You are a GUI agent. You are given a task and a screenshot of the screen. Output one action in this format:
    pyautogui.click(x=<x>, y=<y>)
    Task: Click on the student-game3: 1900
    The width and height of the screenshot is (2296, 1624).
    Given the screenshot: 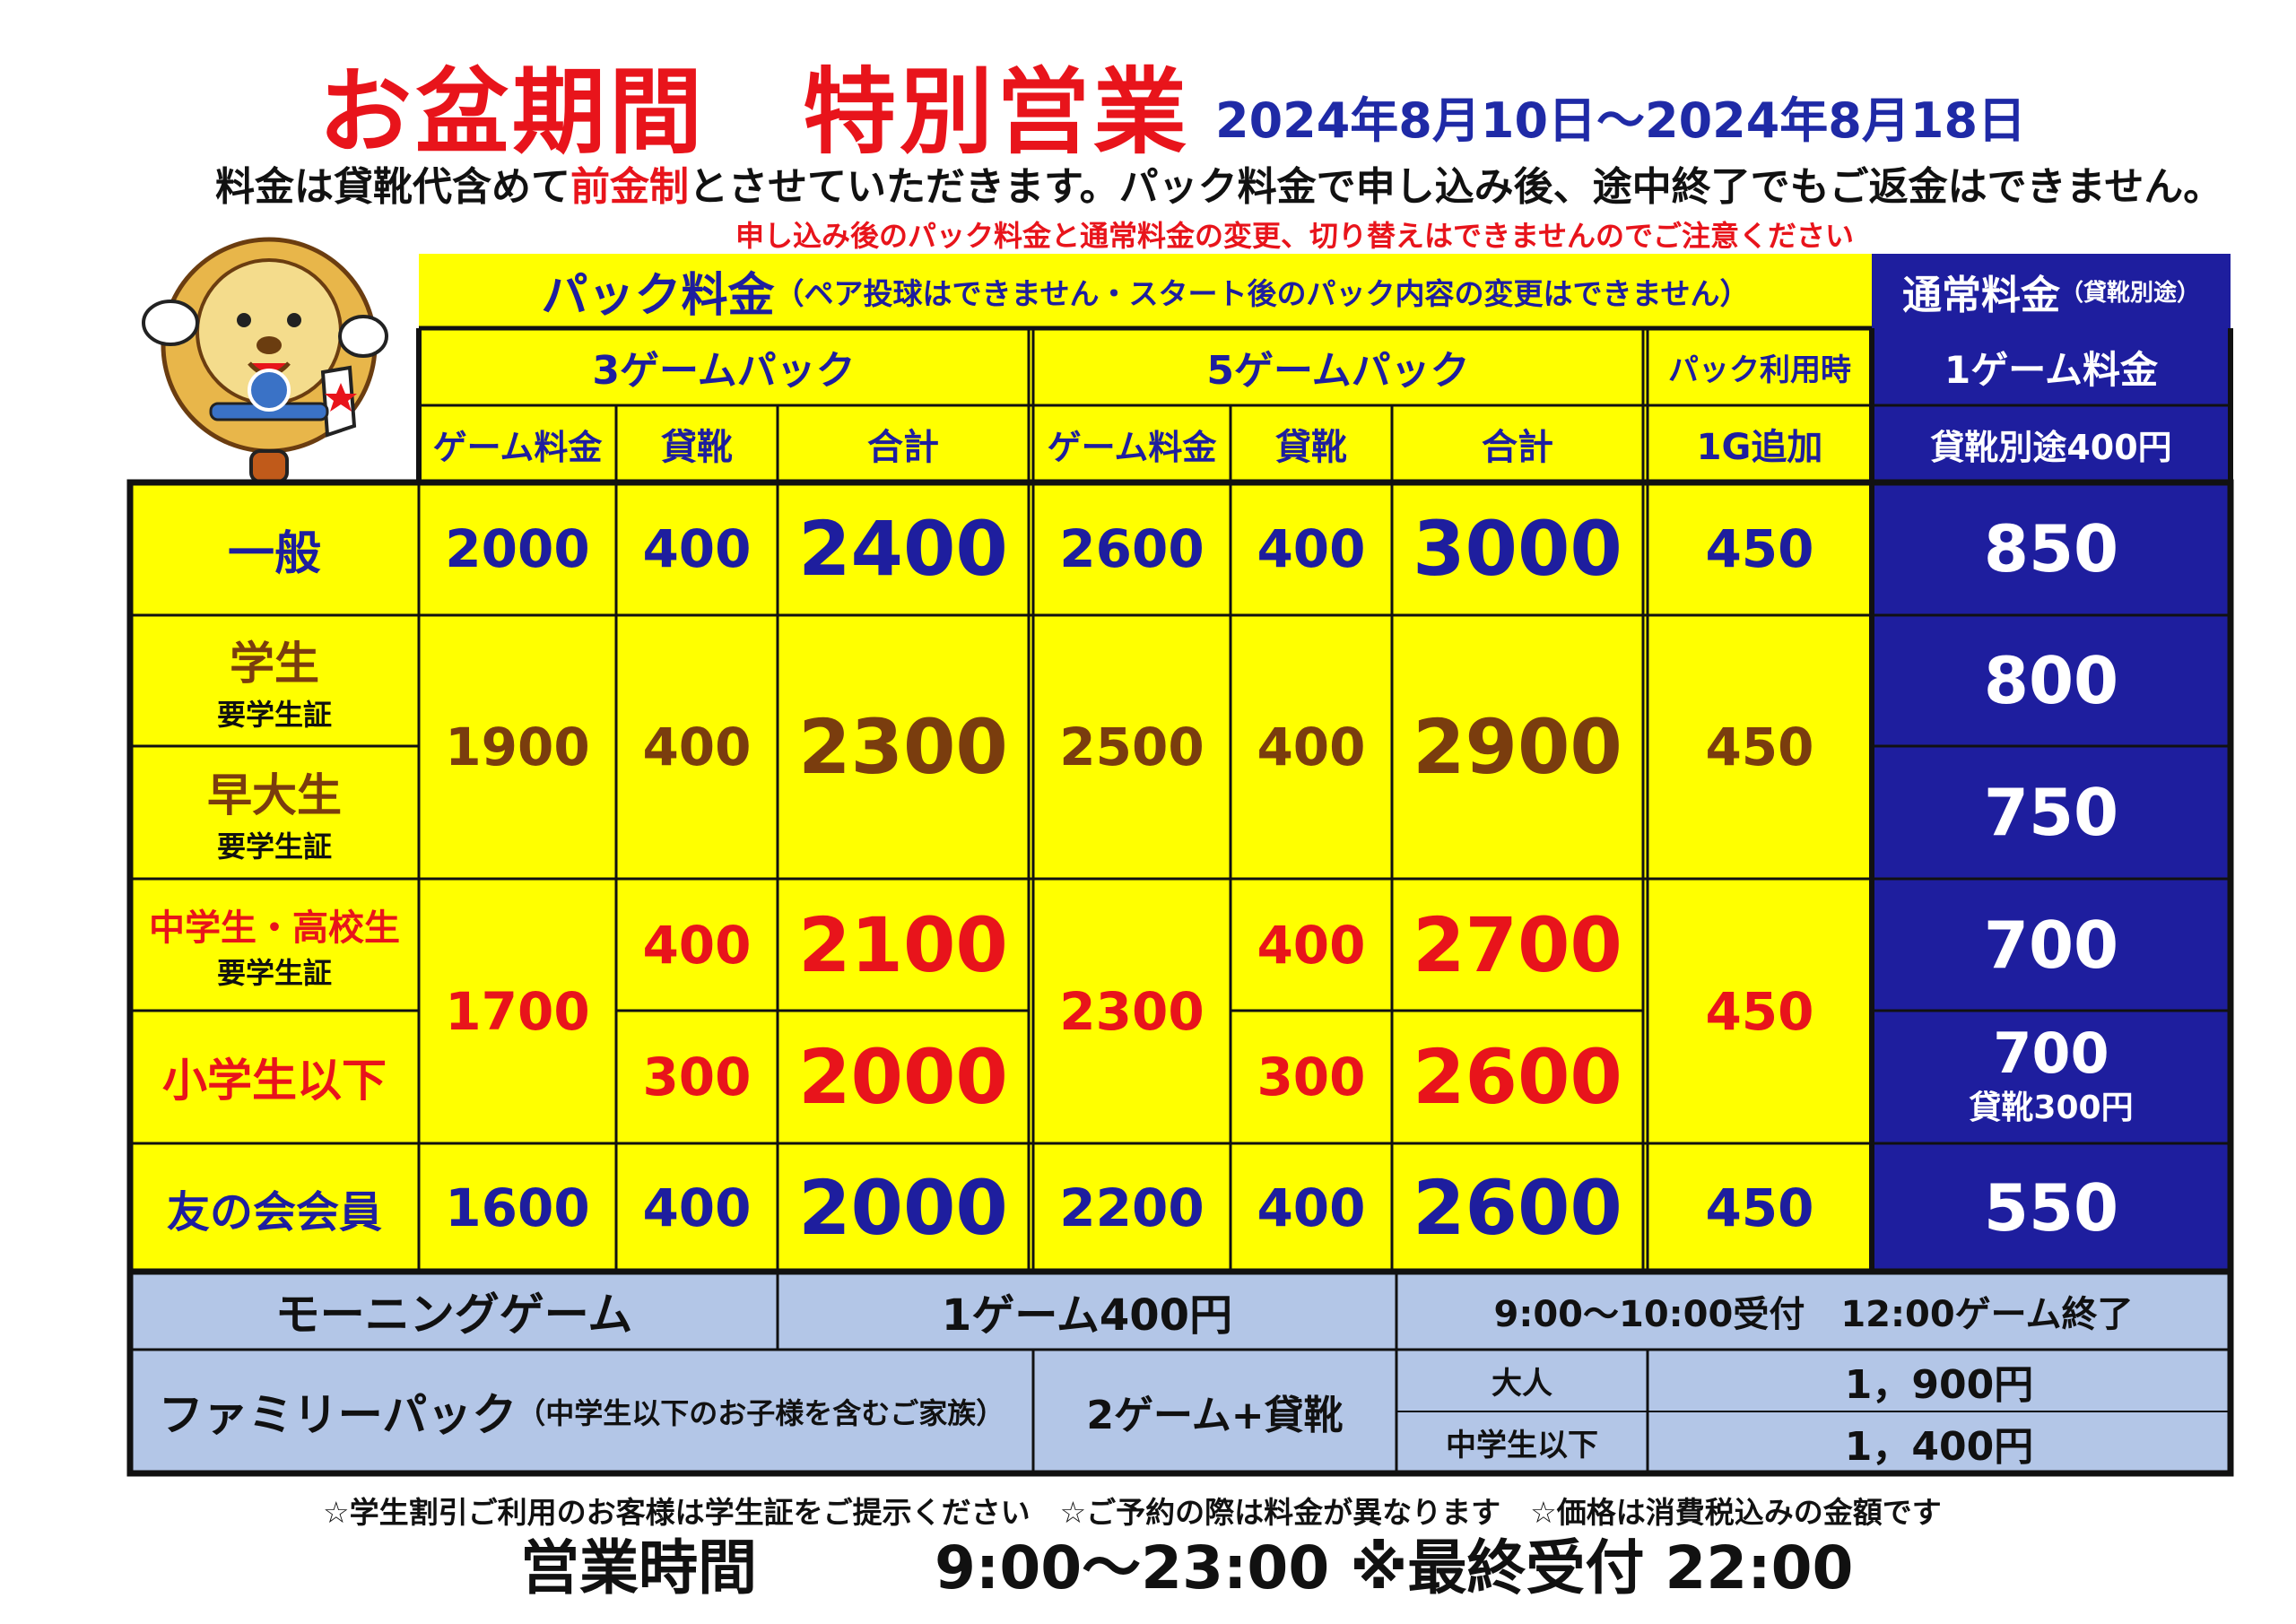 What is the action you would take?
    pyautogui.click(x=517, y=746)
    